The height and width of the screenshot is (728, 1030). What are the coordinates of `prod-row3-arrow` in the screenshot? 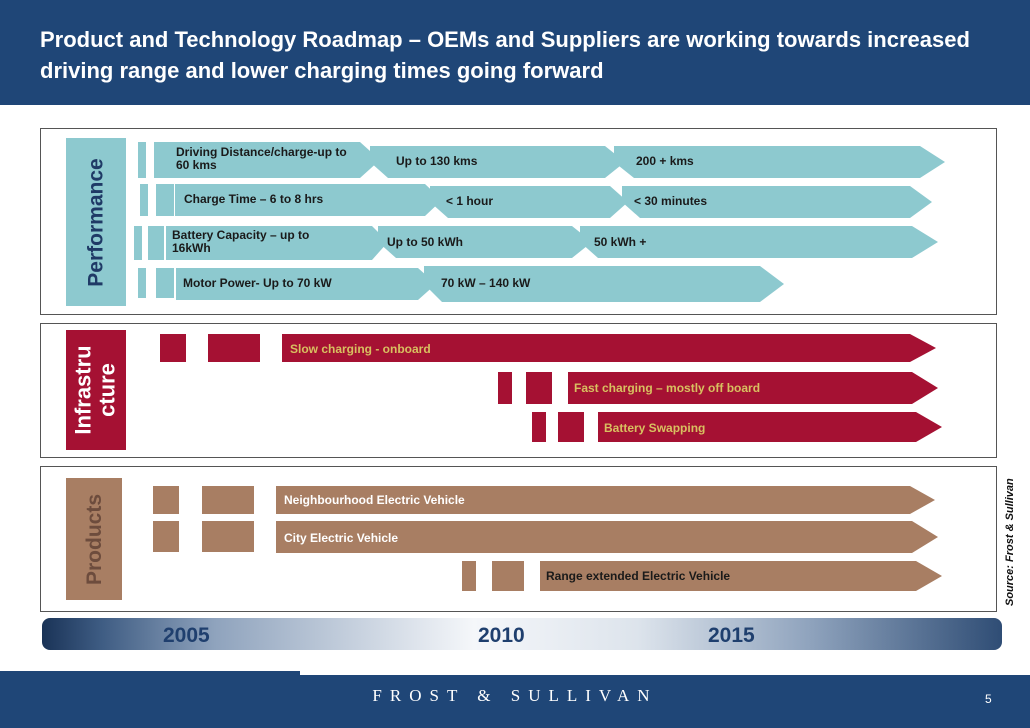 It's located at (741, 576).